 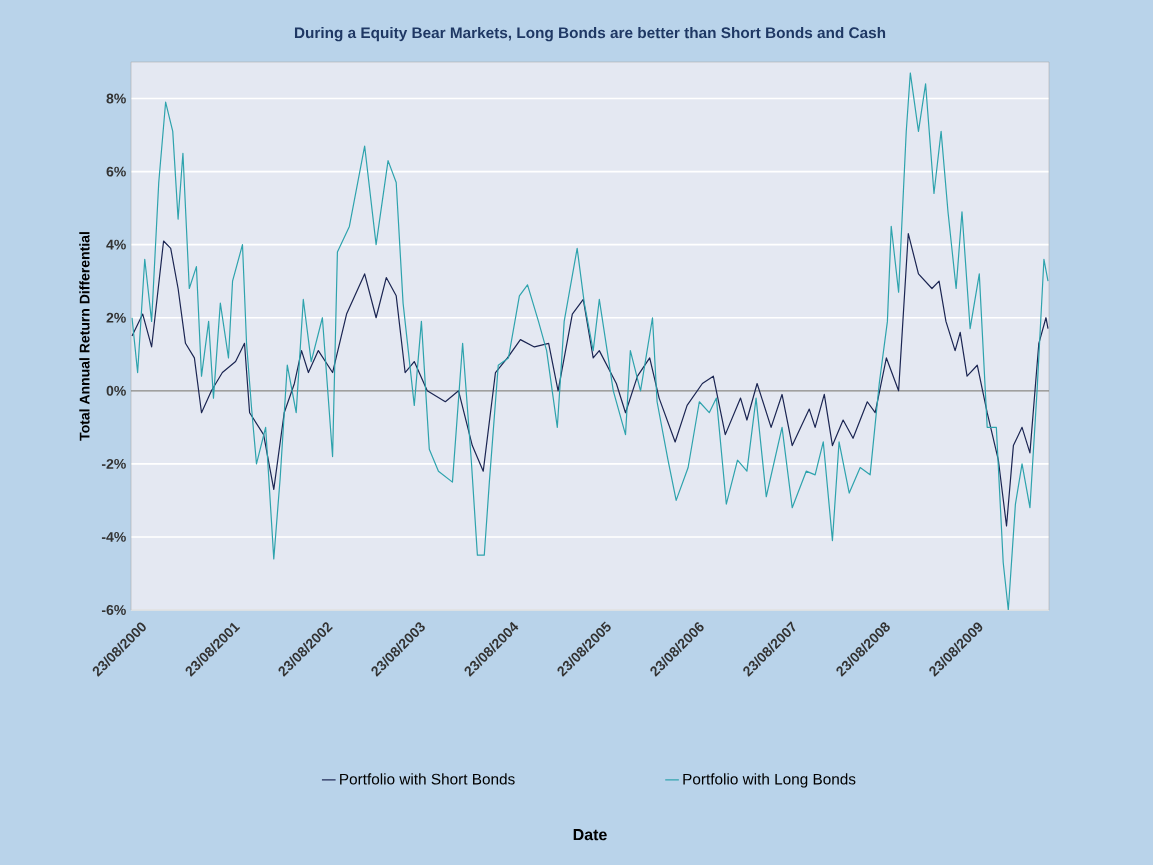 What do you see at coordinates (427, 779) in the screenshot?
I see `legend-label: Portfolio with Short Bonds` at bounding box center [427, 779].